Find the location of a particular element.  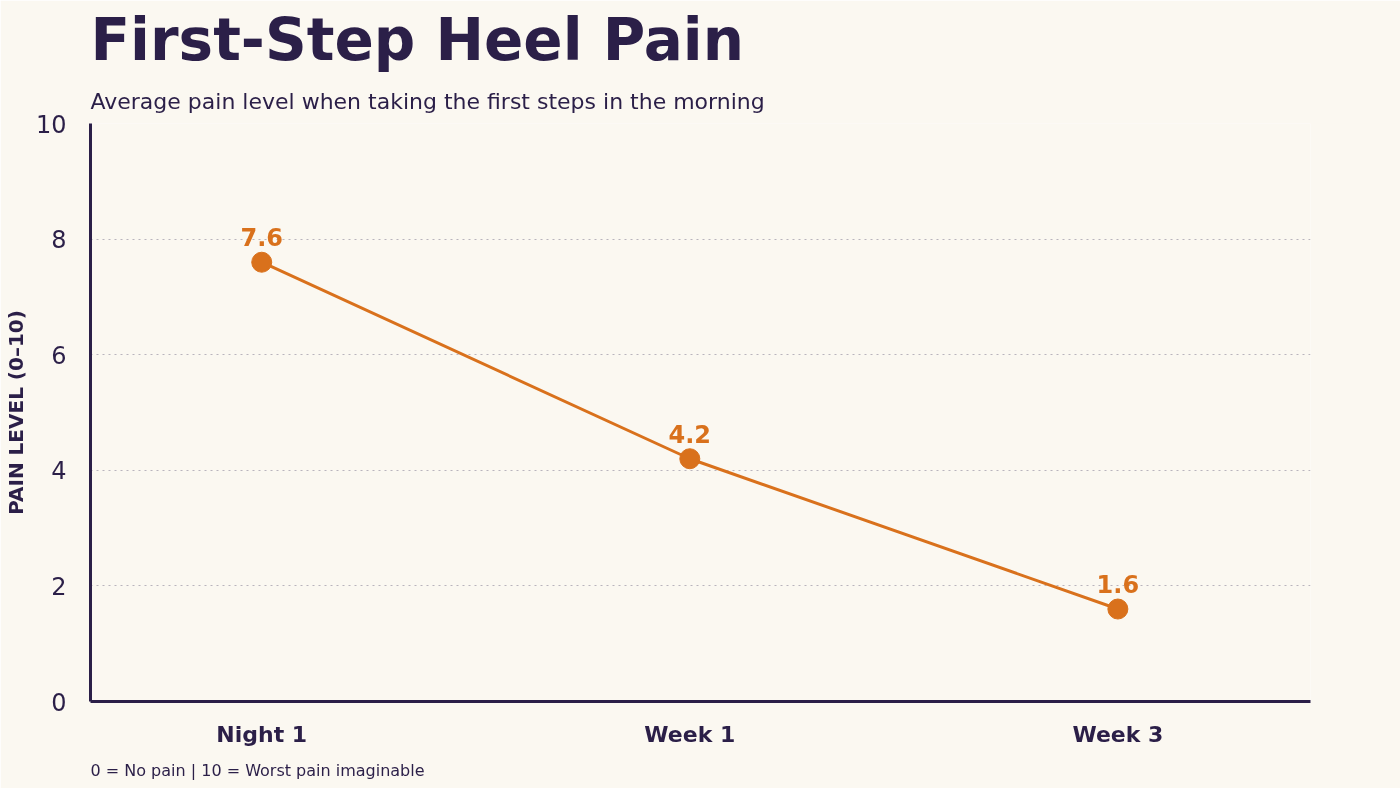

y-tick-label: 6 is located at coordinates (59, 355).